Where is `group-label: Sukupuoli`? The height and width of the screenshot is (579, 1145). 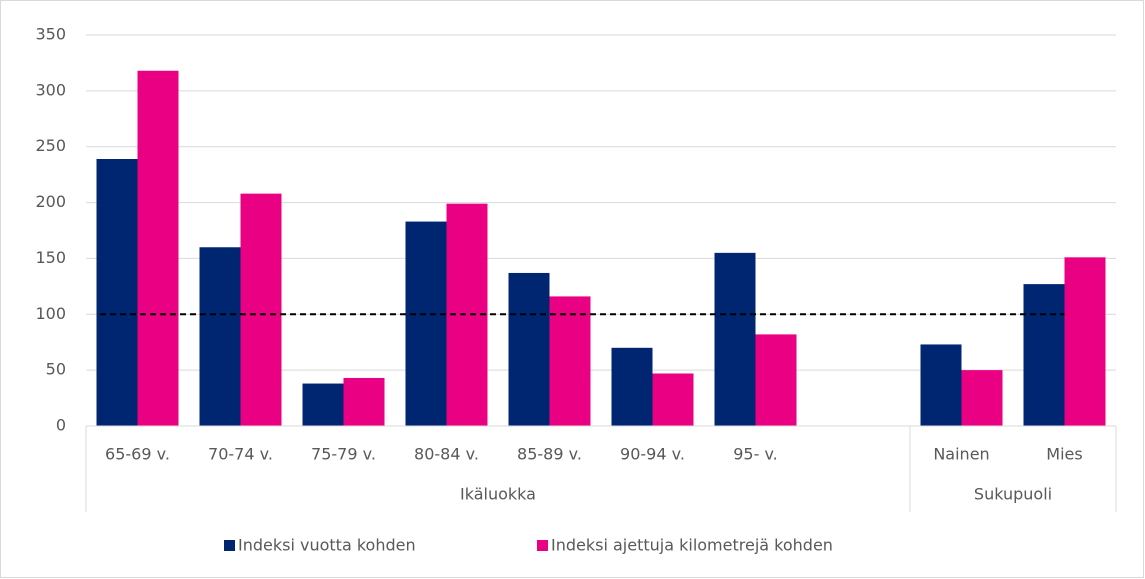
group-label: Sukupuoli is located at coordinates (1013, 494).